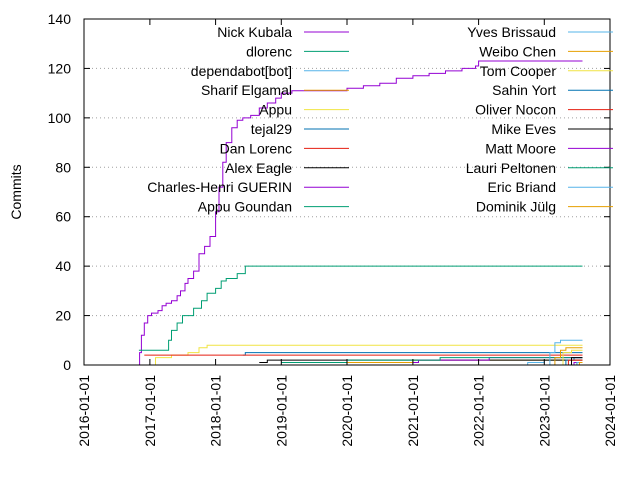 The width and height of the screenshot is (640, 480). What do you see at coordinates (63, 167) in the screenshot?
I see `y-tick-label: 80` at bounding box center [63, 167].